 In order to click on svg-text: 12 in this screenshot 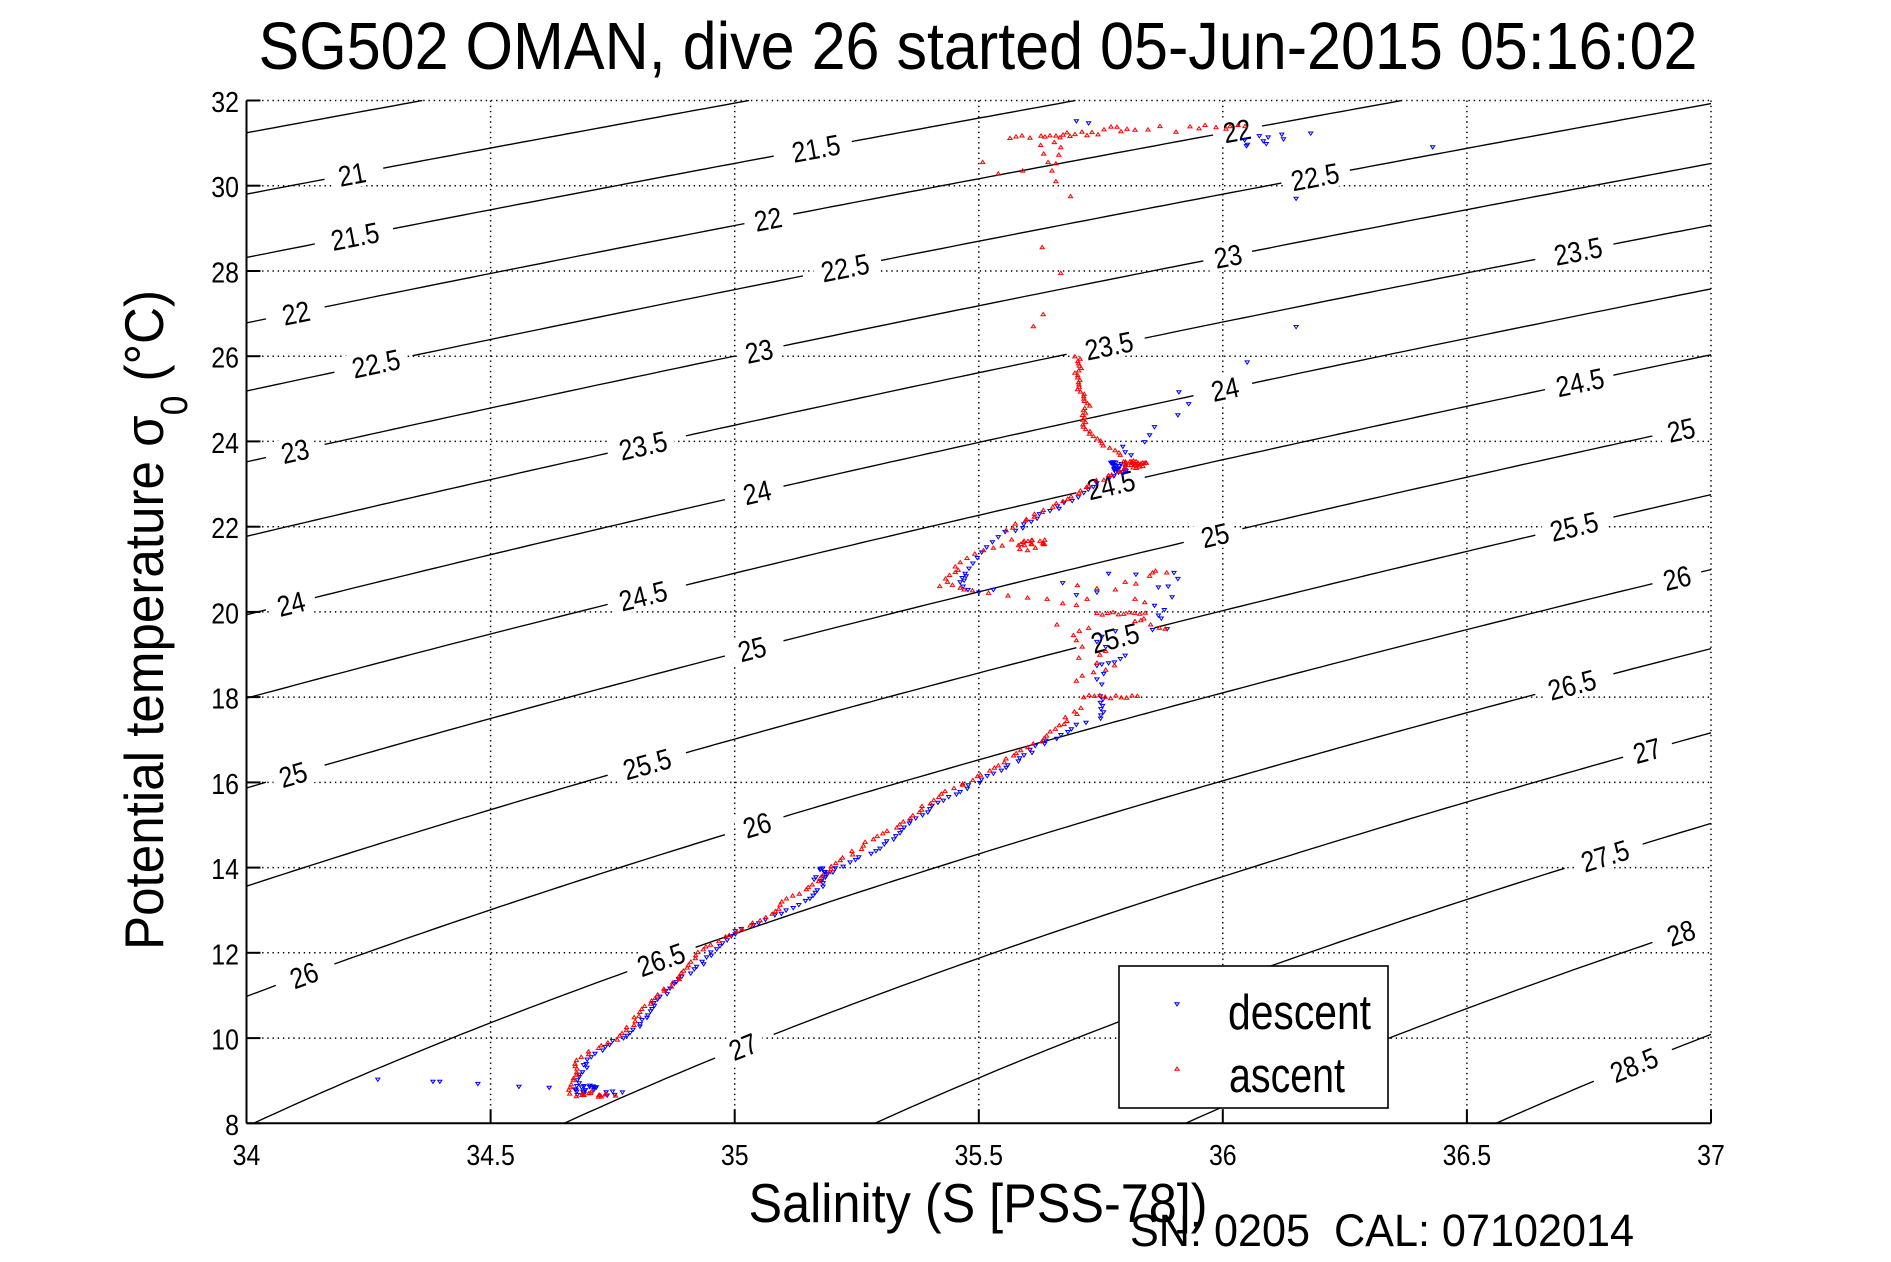, I will do `click(225, 955)`.